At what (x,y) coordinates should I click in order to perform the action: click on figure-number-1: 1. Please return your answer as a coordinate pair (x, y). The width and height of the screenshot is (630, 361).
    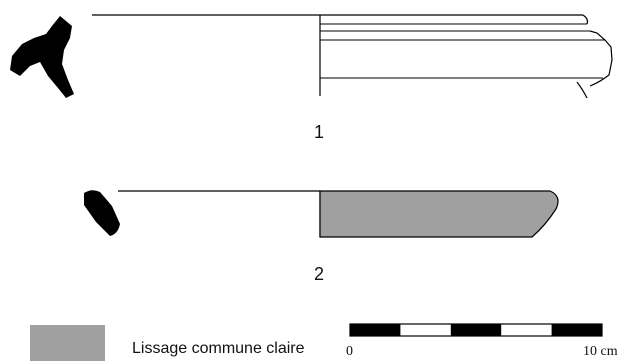
    Looking at the image, I should click on (318, 132).